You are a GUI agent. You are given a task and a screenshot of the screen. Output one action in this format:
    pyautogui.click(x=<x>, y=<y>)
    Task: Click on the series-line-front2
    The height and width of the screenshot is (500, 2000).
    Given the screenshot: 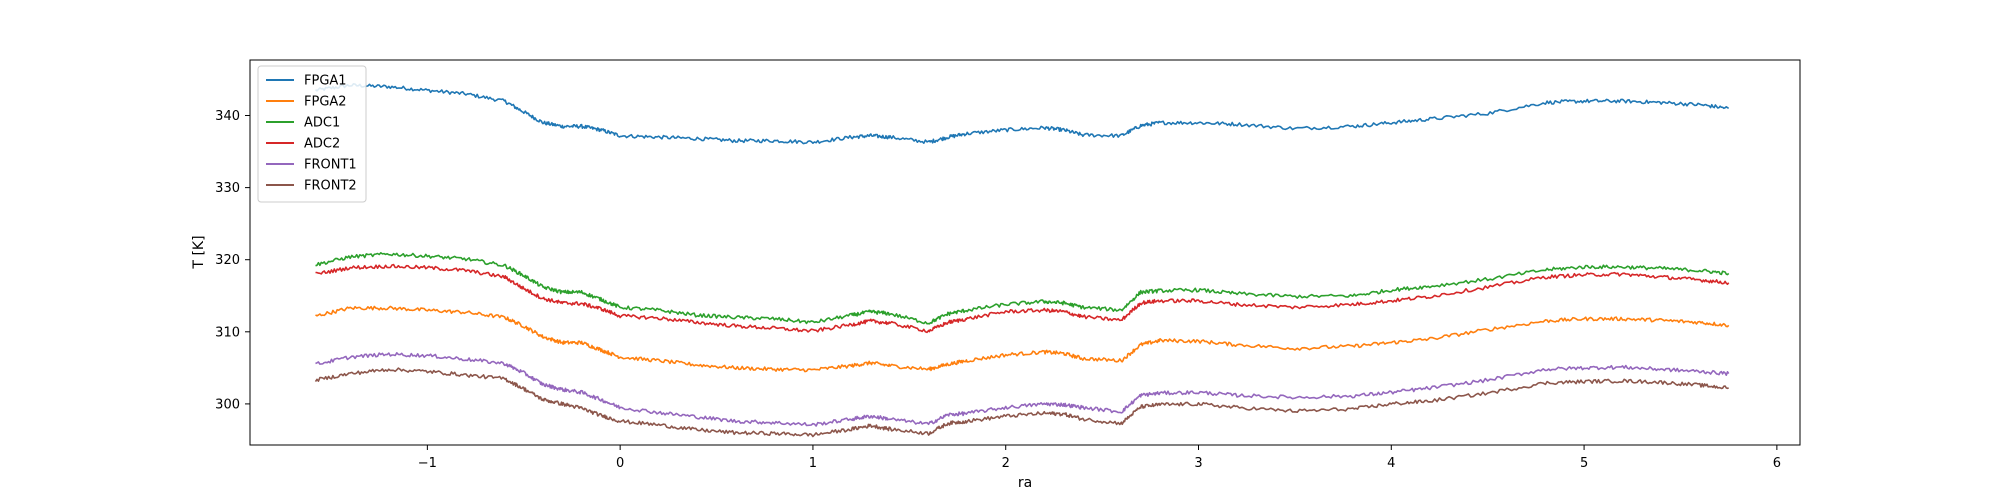 What is the action you would take?
    pyautogui.click(x=1021, y=402)
    